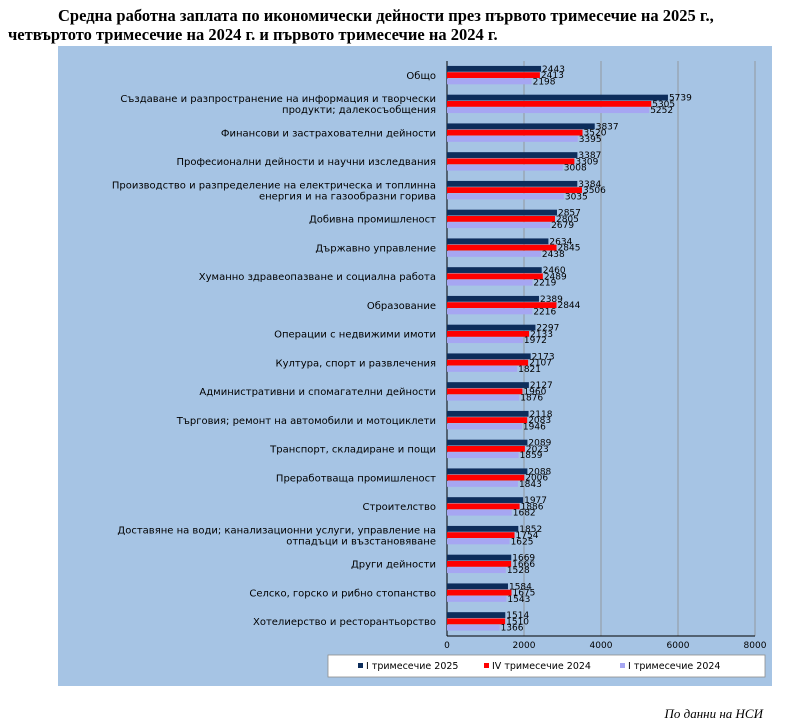 This screenshot has height=725, width=796. What do you see at coordinates (447, 646) in the screenshot?
I see `x-tick-label: 0` at bounding box center [447, 646].